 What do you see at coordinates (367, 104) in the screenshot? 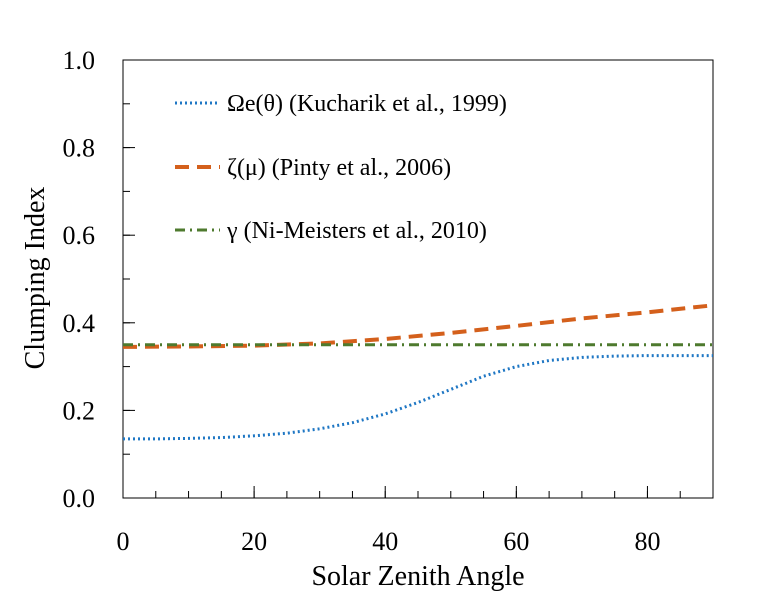
I see `legend-label-1: Ωe(θ) (Kucharik et al., 1999)` at bounding box center [367, 104].